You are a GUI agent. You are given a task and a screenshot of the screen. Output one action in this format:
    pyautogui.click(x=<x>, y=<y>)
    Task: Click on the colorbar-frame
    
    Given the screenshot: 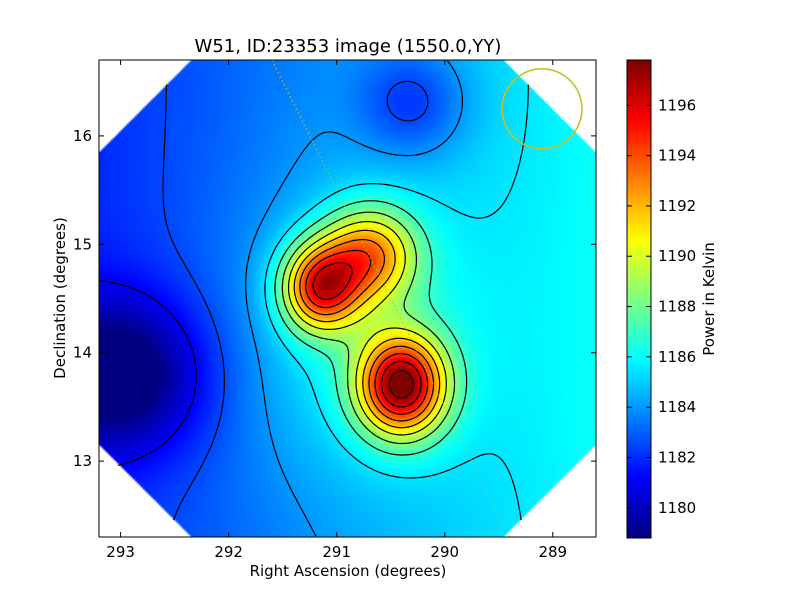 What is the action you would take?
    pyautogui.click(x=639, y=299)
    